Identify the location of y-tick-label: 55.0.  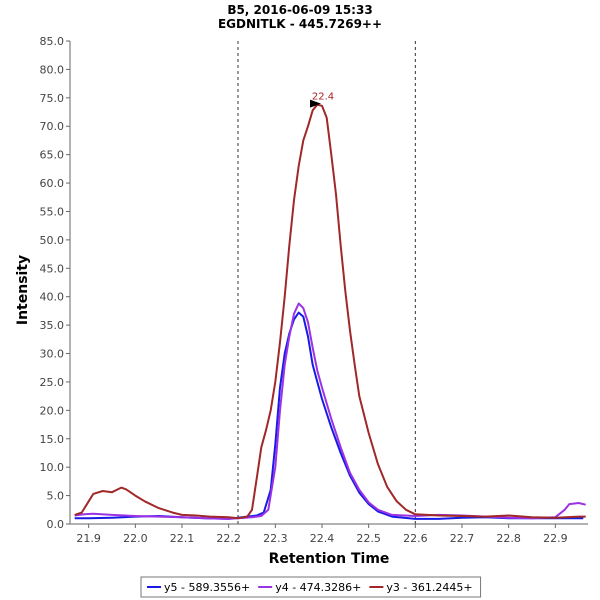
(52, 211).